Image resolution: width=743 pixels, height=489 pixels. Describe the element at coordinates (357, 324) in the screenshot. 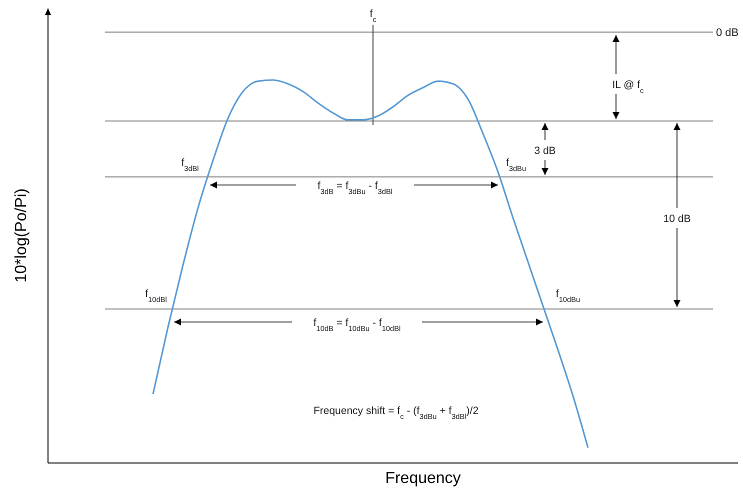

I see `annotation: f$_{10dB}$ = f$_{10dBu}$ - f$_{10dBl}$` at that location.